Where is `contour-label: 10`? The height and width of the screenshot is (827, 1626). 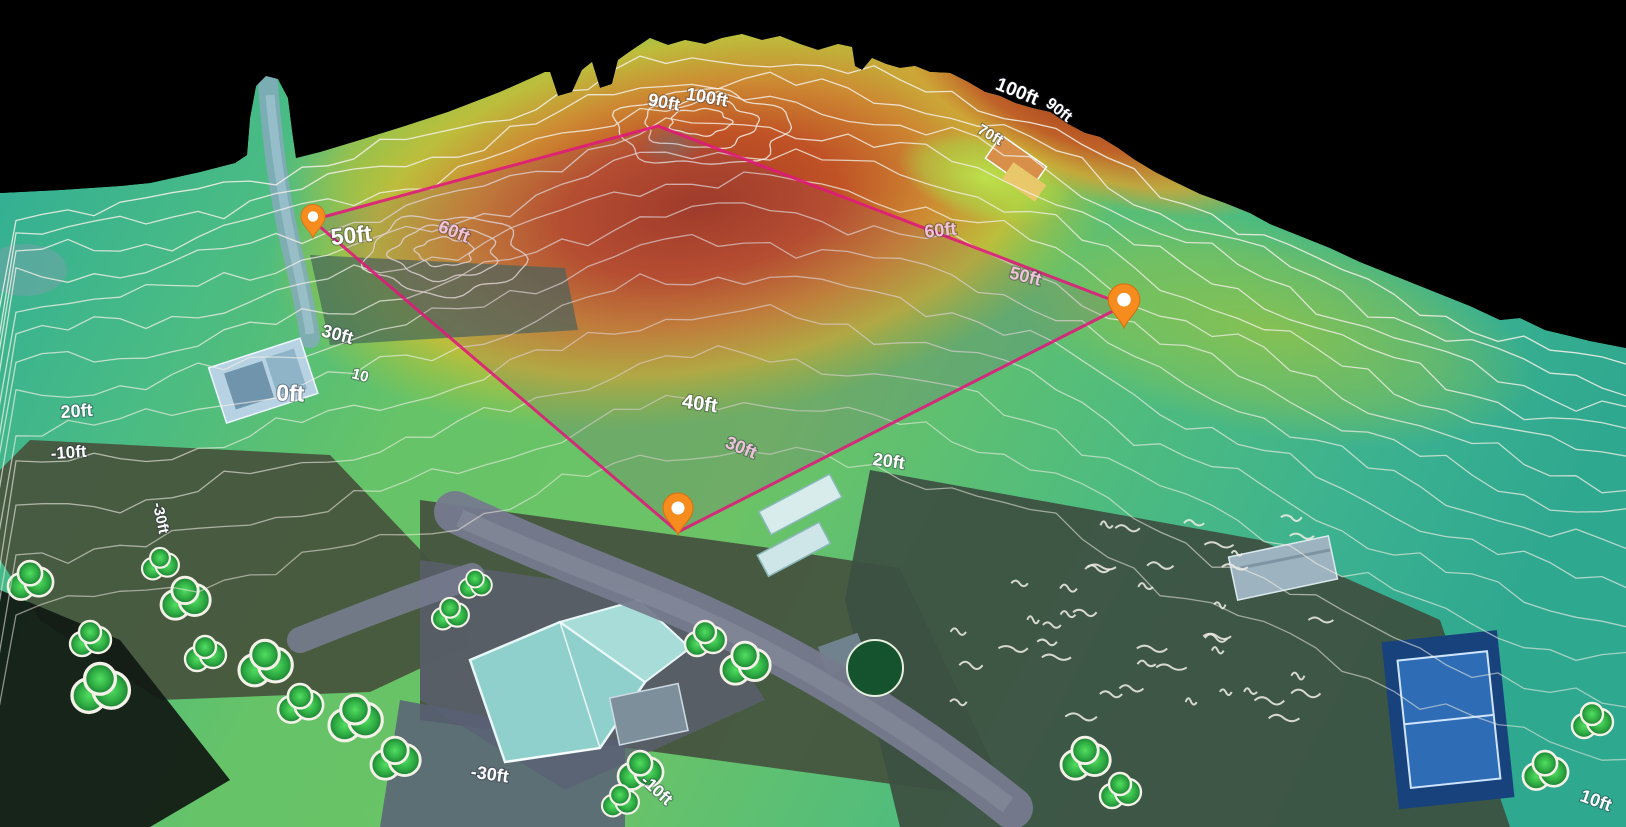 contour-label: 10 is located at coordinates (360, 375).